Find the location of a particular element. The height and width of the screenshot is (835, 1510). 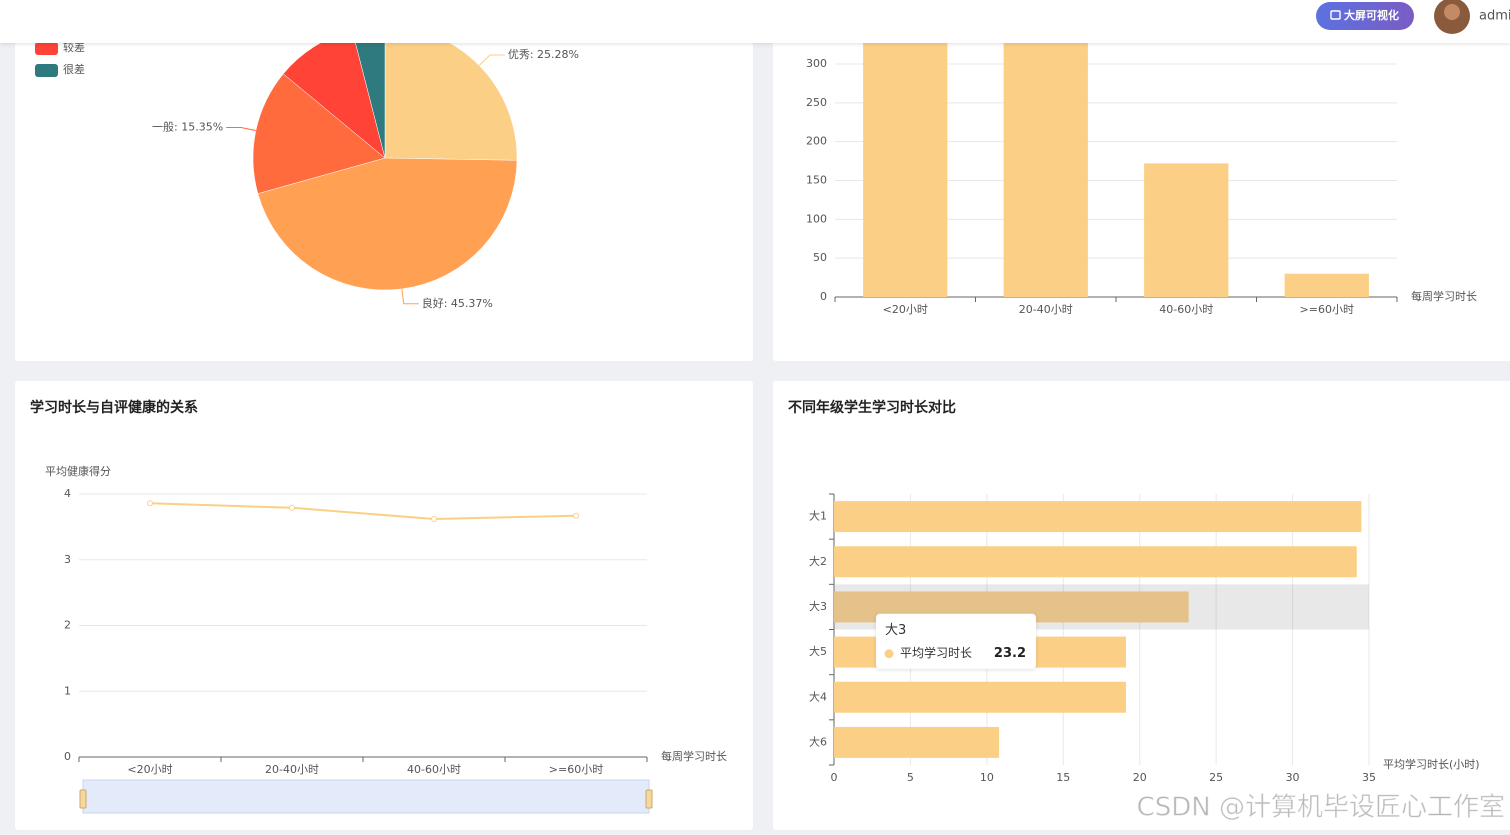

slice-label: 良好: 45.37% is located at coordinates (457, 303).